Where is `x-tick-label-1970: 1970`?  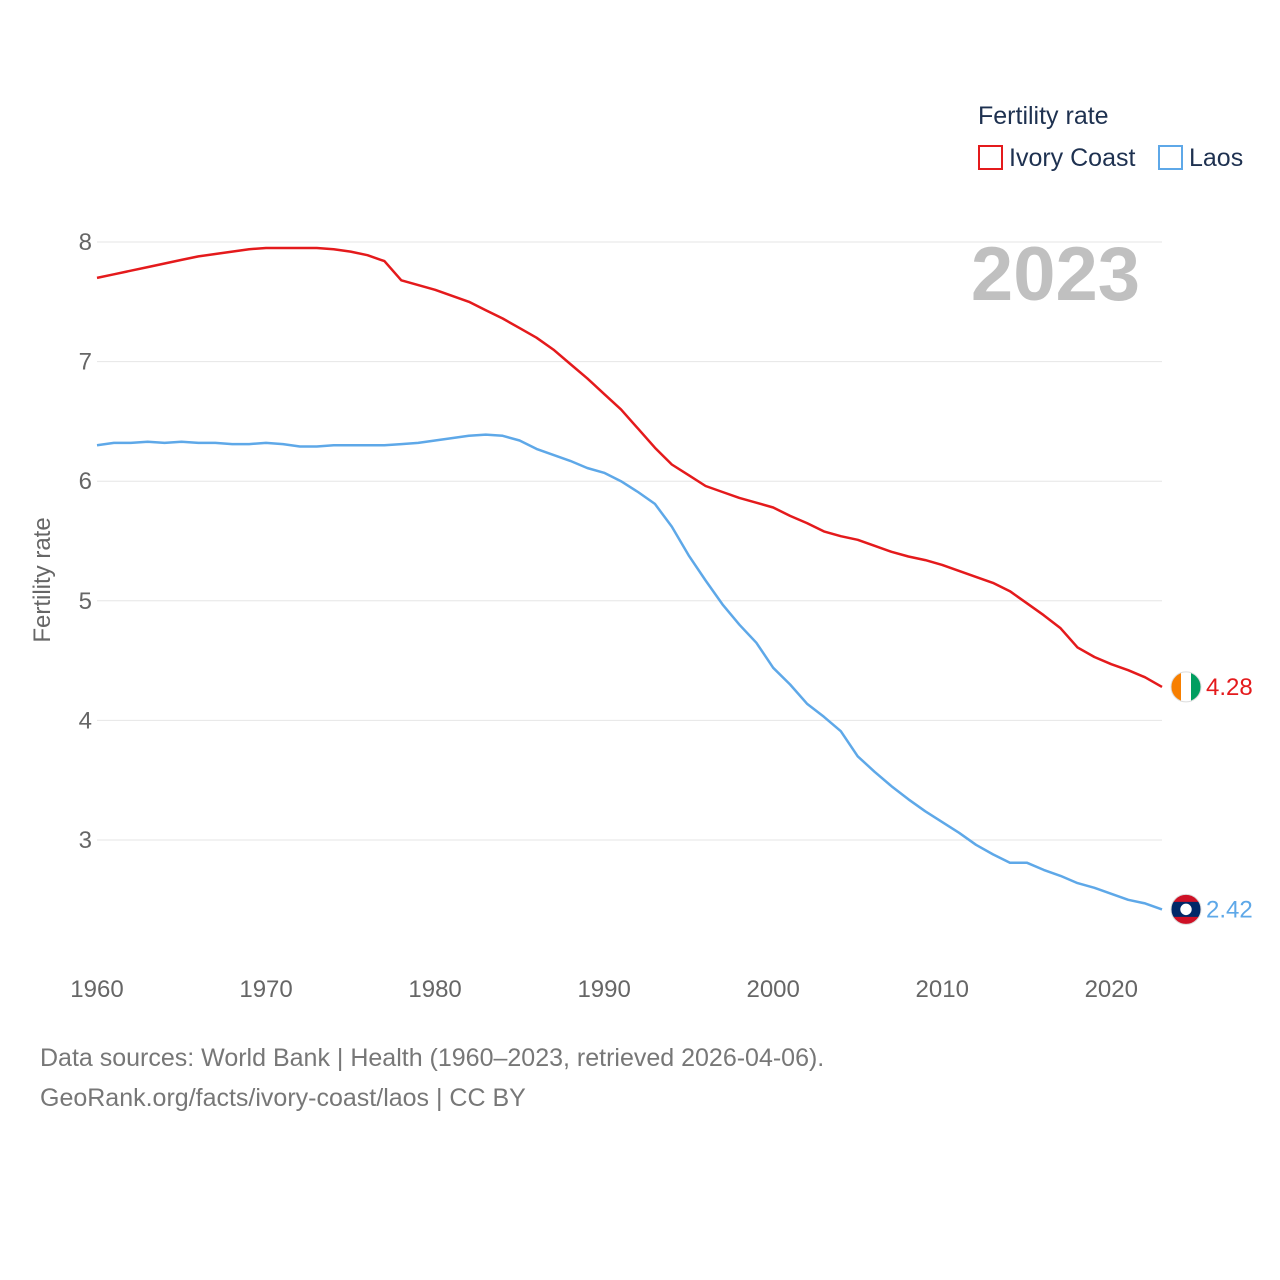 x-tick-label-1970: 1970 is located at coordinates (265, 989).